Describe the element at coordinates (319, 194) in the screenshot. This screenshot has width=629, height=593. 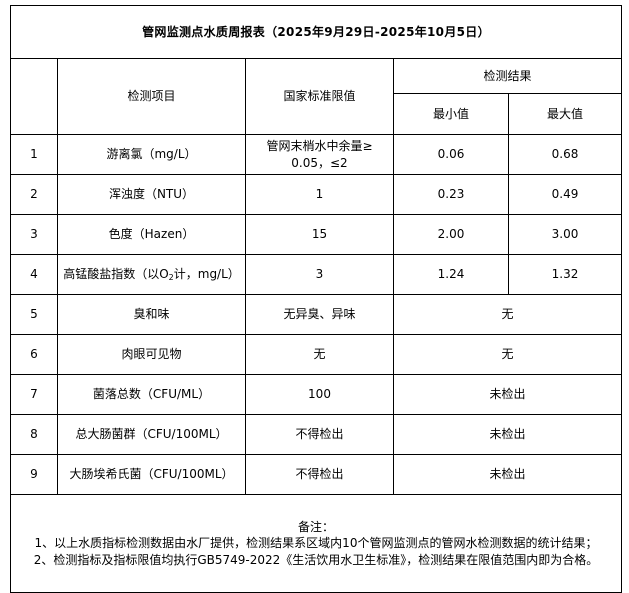
I see `row-standard-limit: 1` at that location.